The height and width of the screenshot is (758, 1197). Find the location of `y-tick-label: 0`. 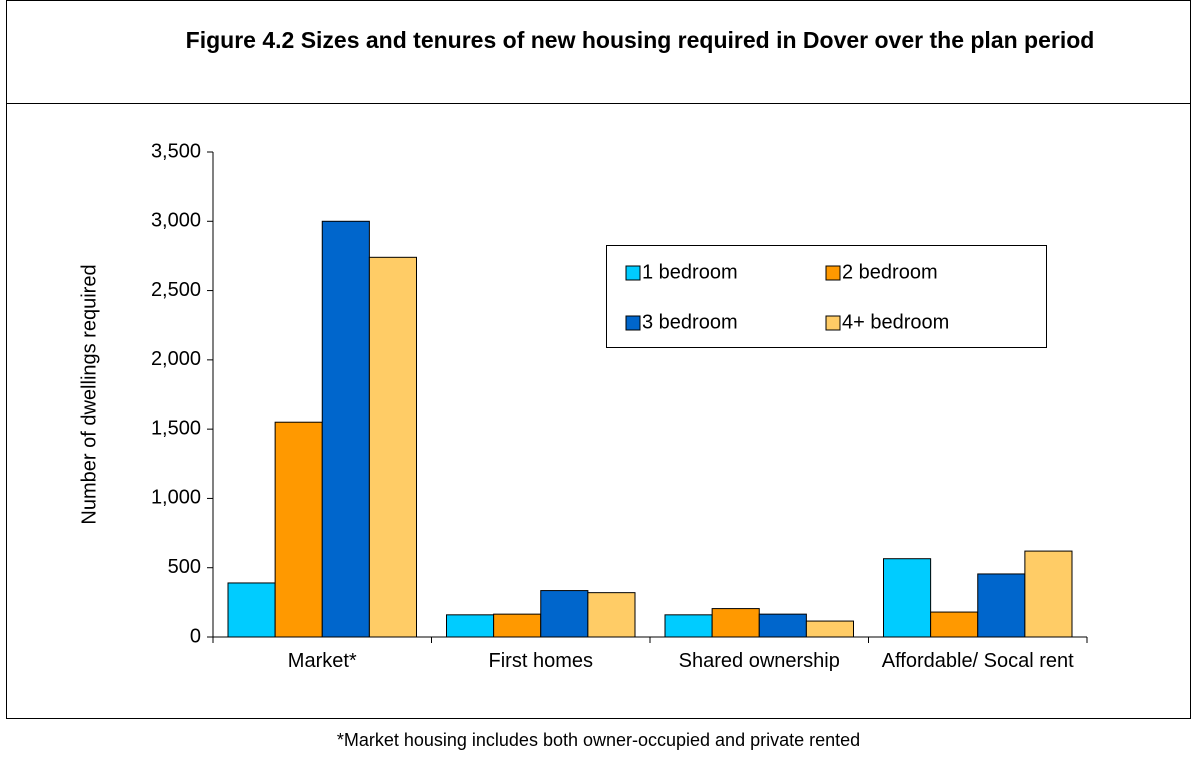

y-tick-label: 0 is located at coordinates (195, 636).